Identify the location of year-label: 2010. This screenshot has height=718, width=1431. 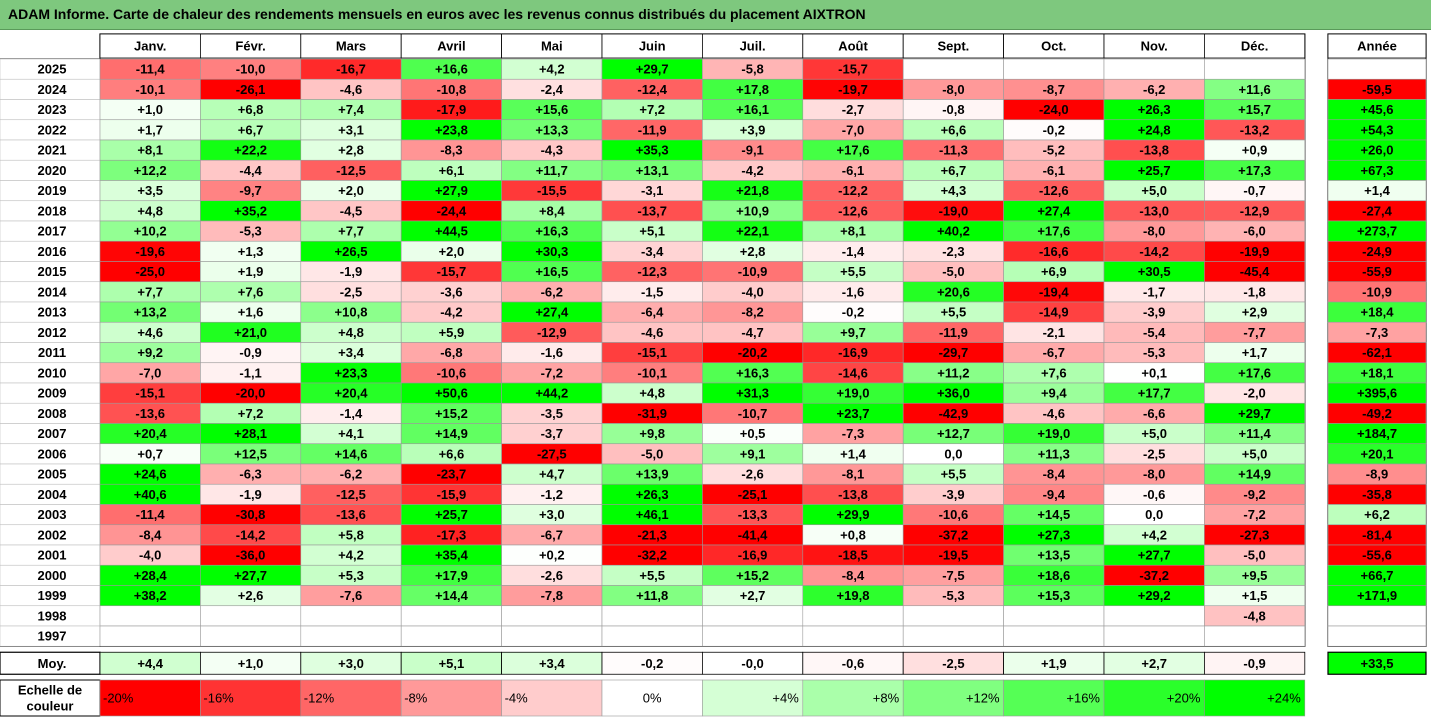
(52, 372).